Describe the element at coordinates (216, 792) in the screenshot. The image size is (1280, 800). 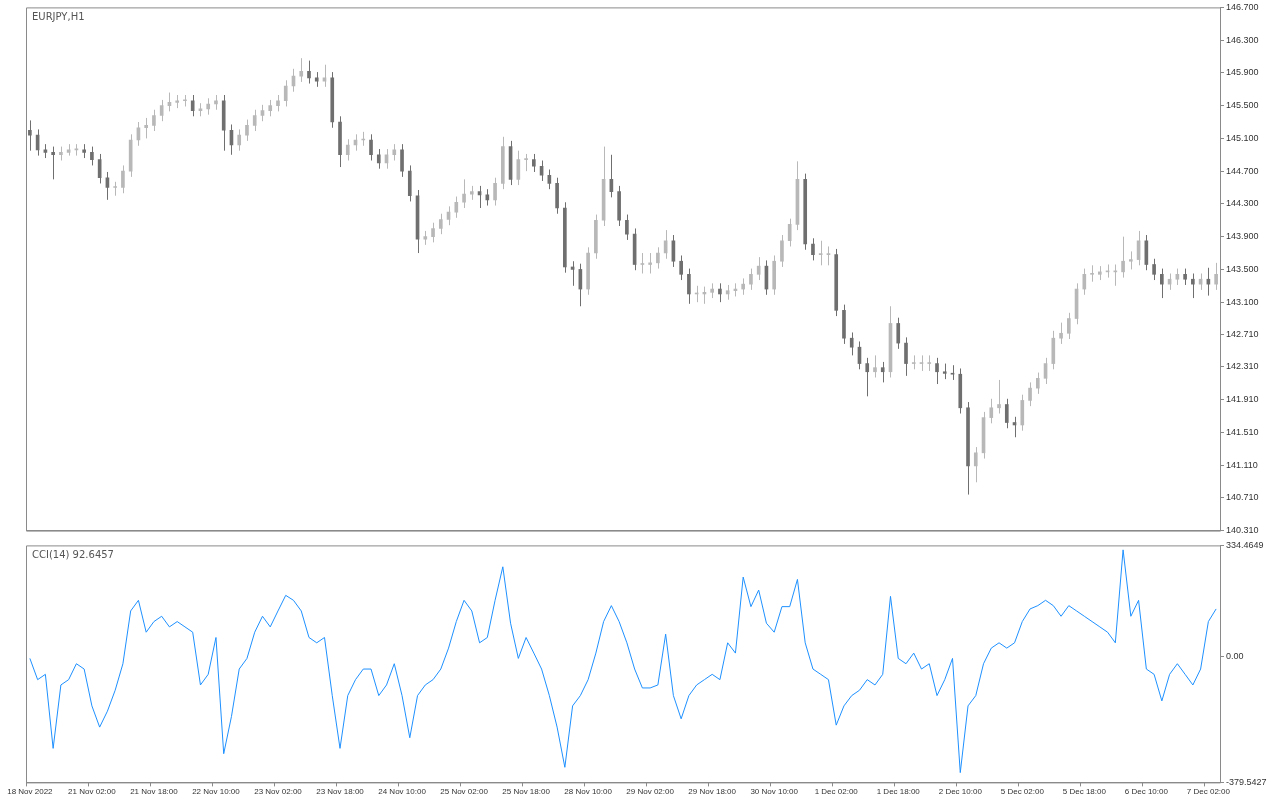
I see `x-tick-label: 22 Nov 10:00` at that location.